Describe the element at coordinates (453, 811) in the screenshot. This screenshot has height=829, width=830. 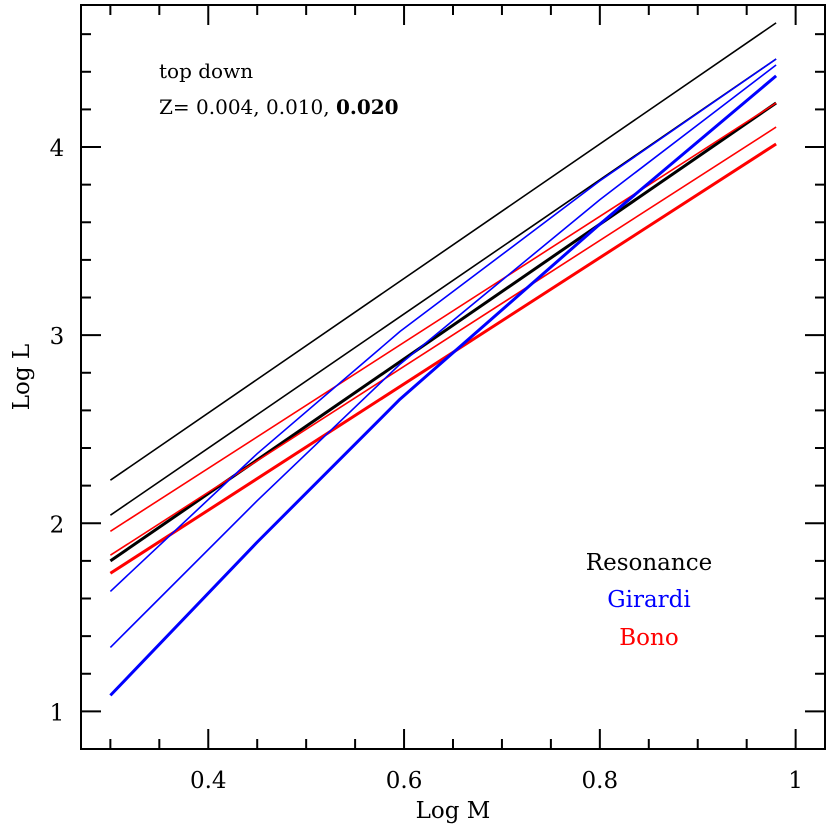
I see `x-axis-label: Log M` at that location.